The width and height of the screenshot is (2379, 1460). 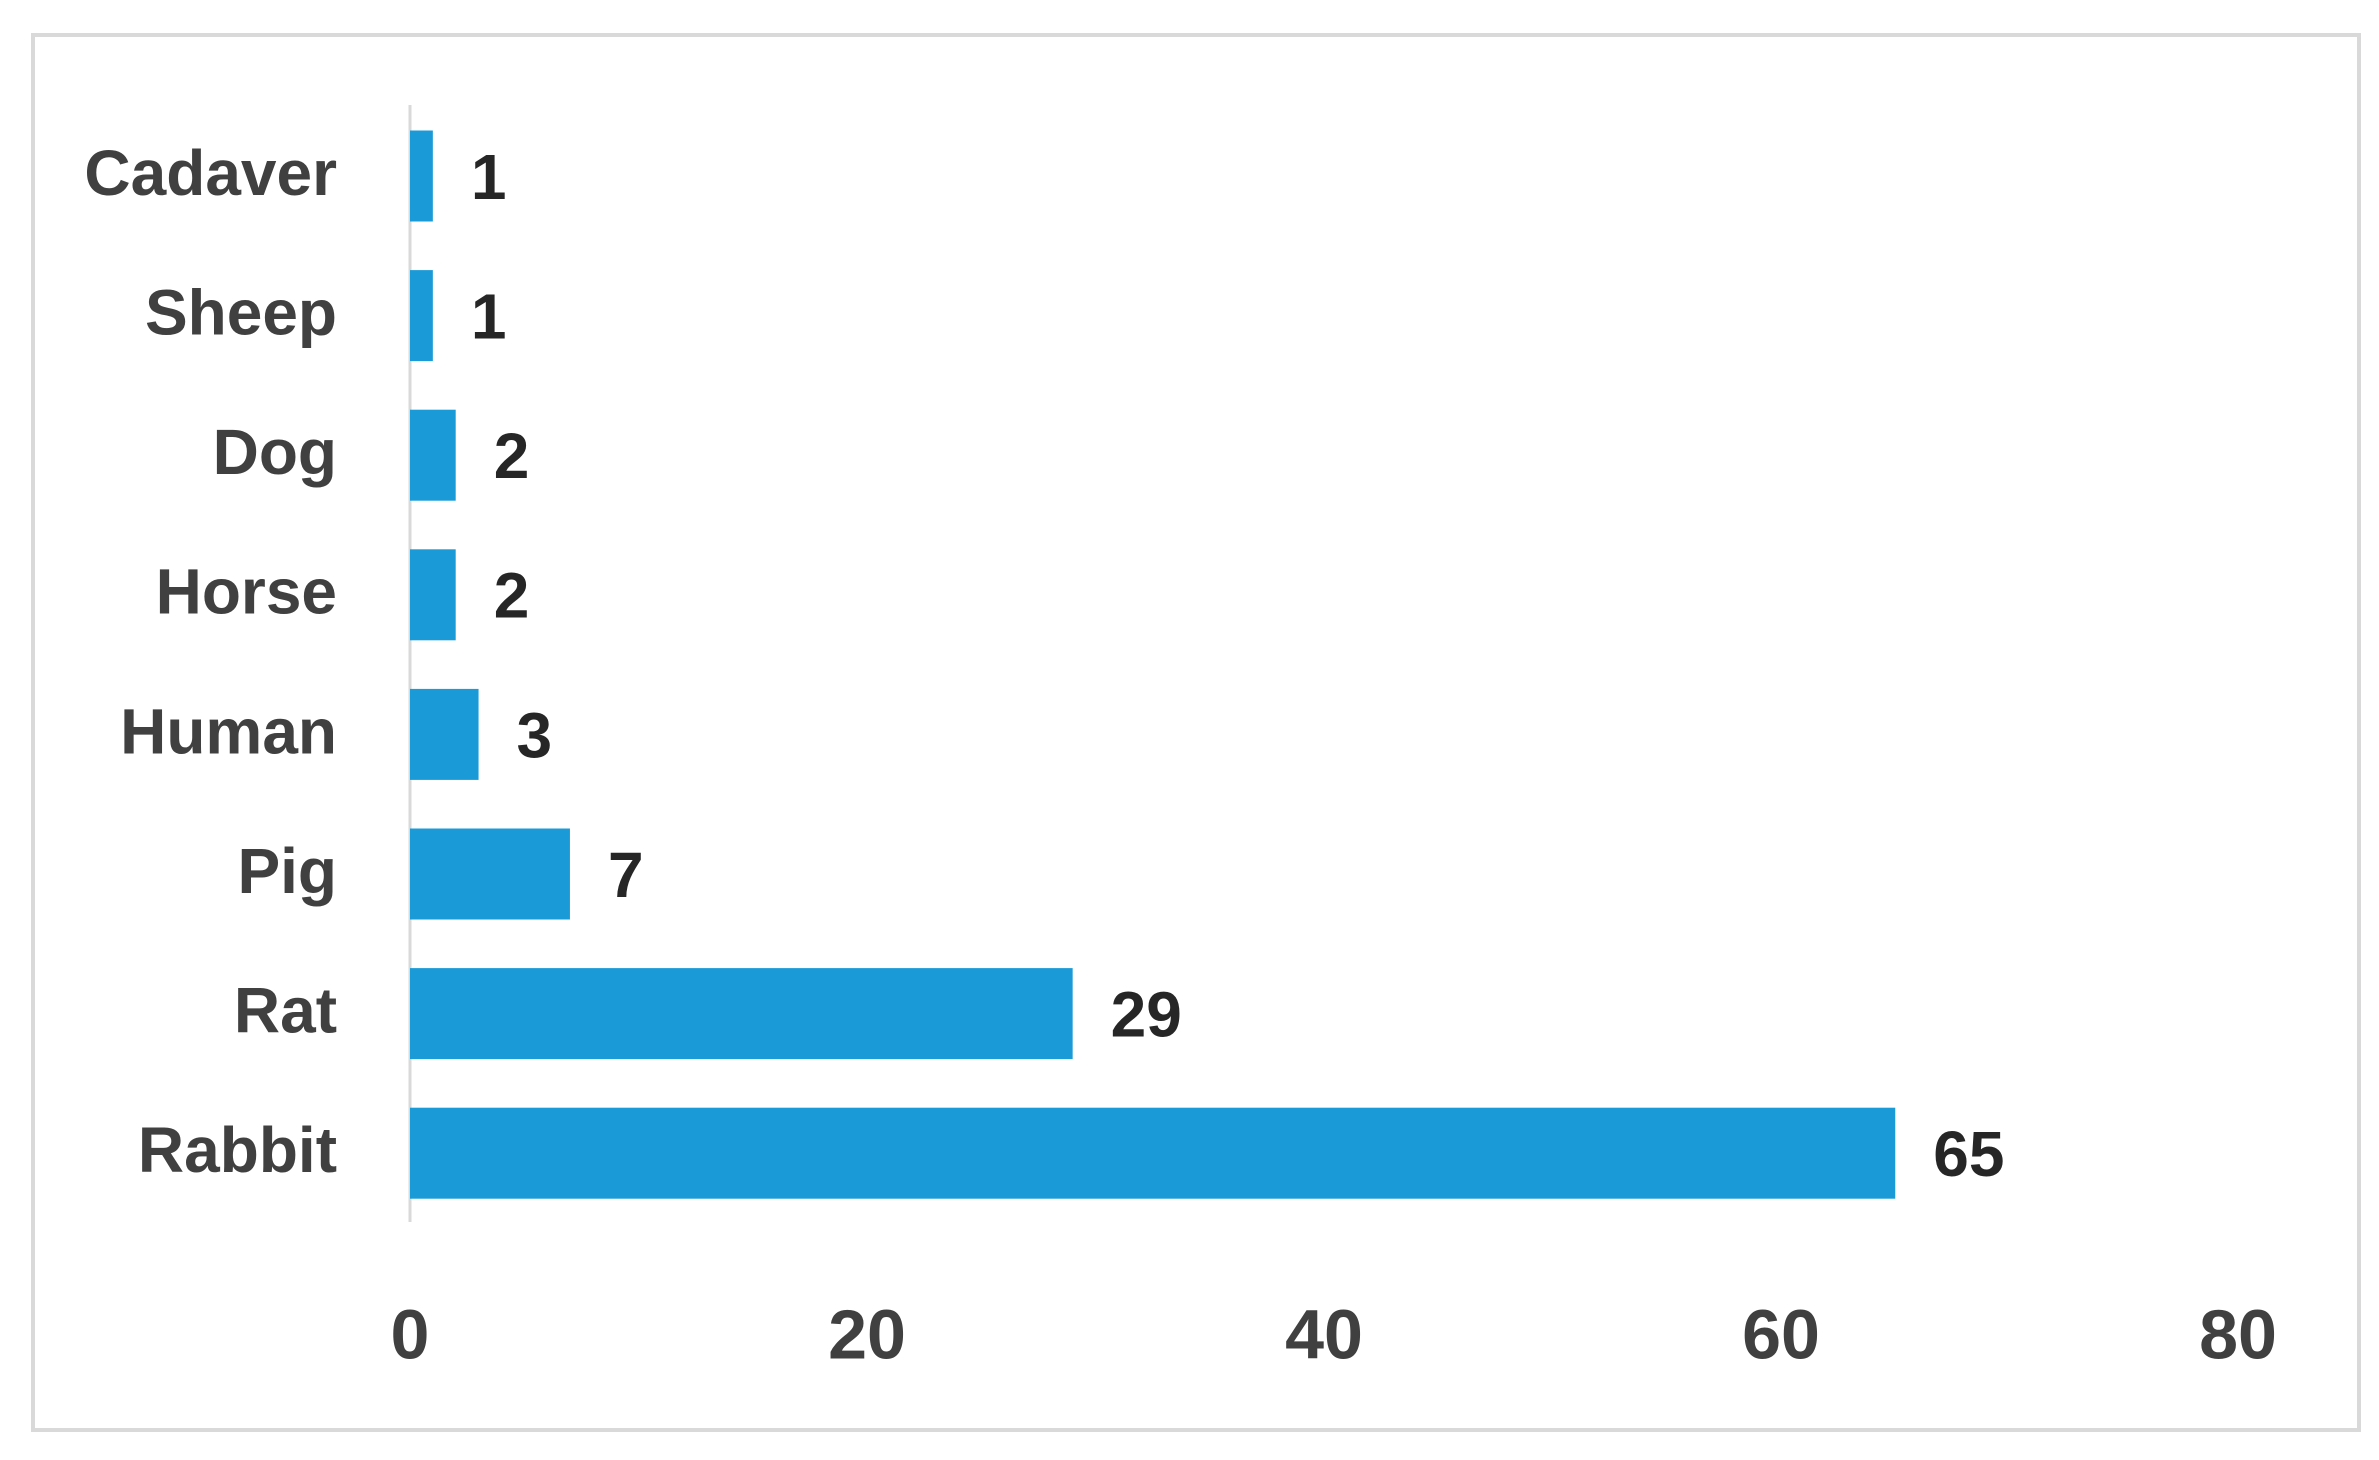 What do you see at coordinates (1324, 1334) in the screenshot?
I see `x-tick-label: 40` at bounding box center [1324, 1334].